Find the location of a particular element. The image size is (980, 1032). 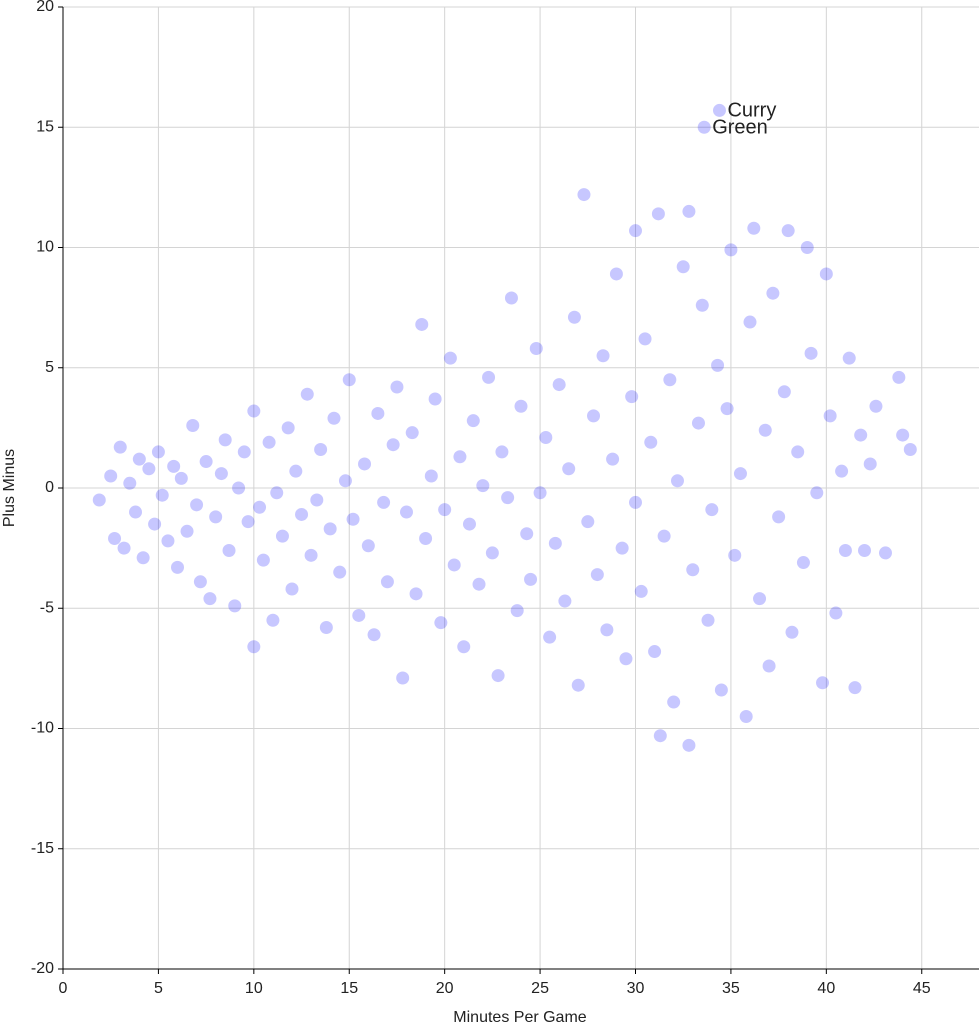

y-tick-label: -15 is located at coordinates (42, 848).